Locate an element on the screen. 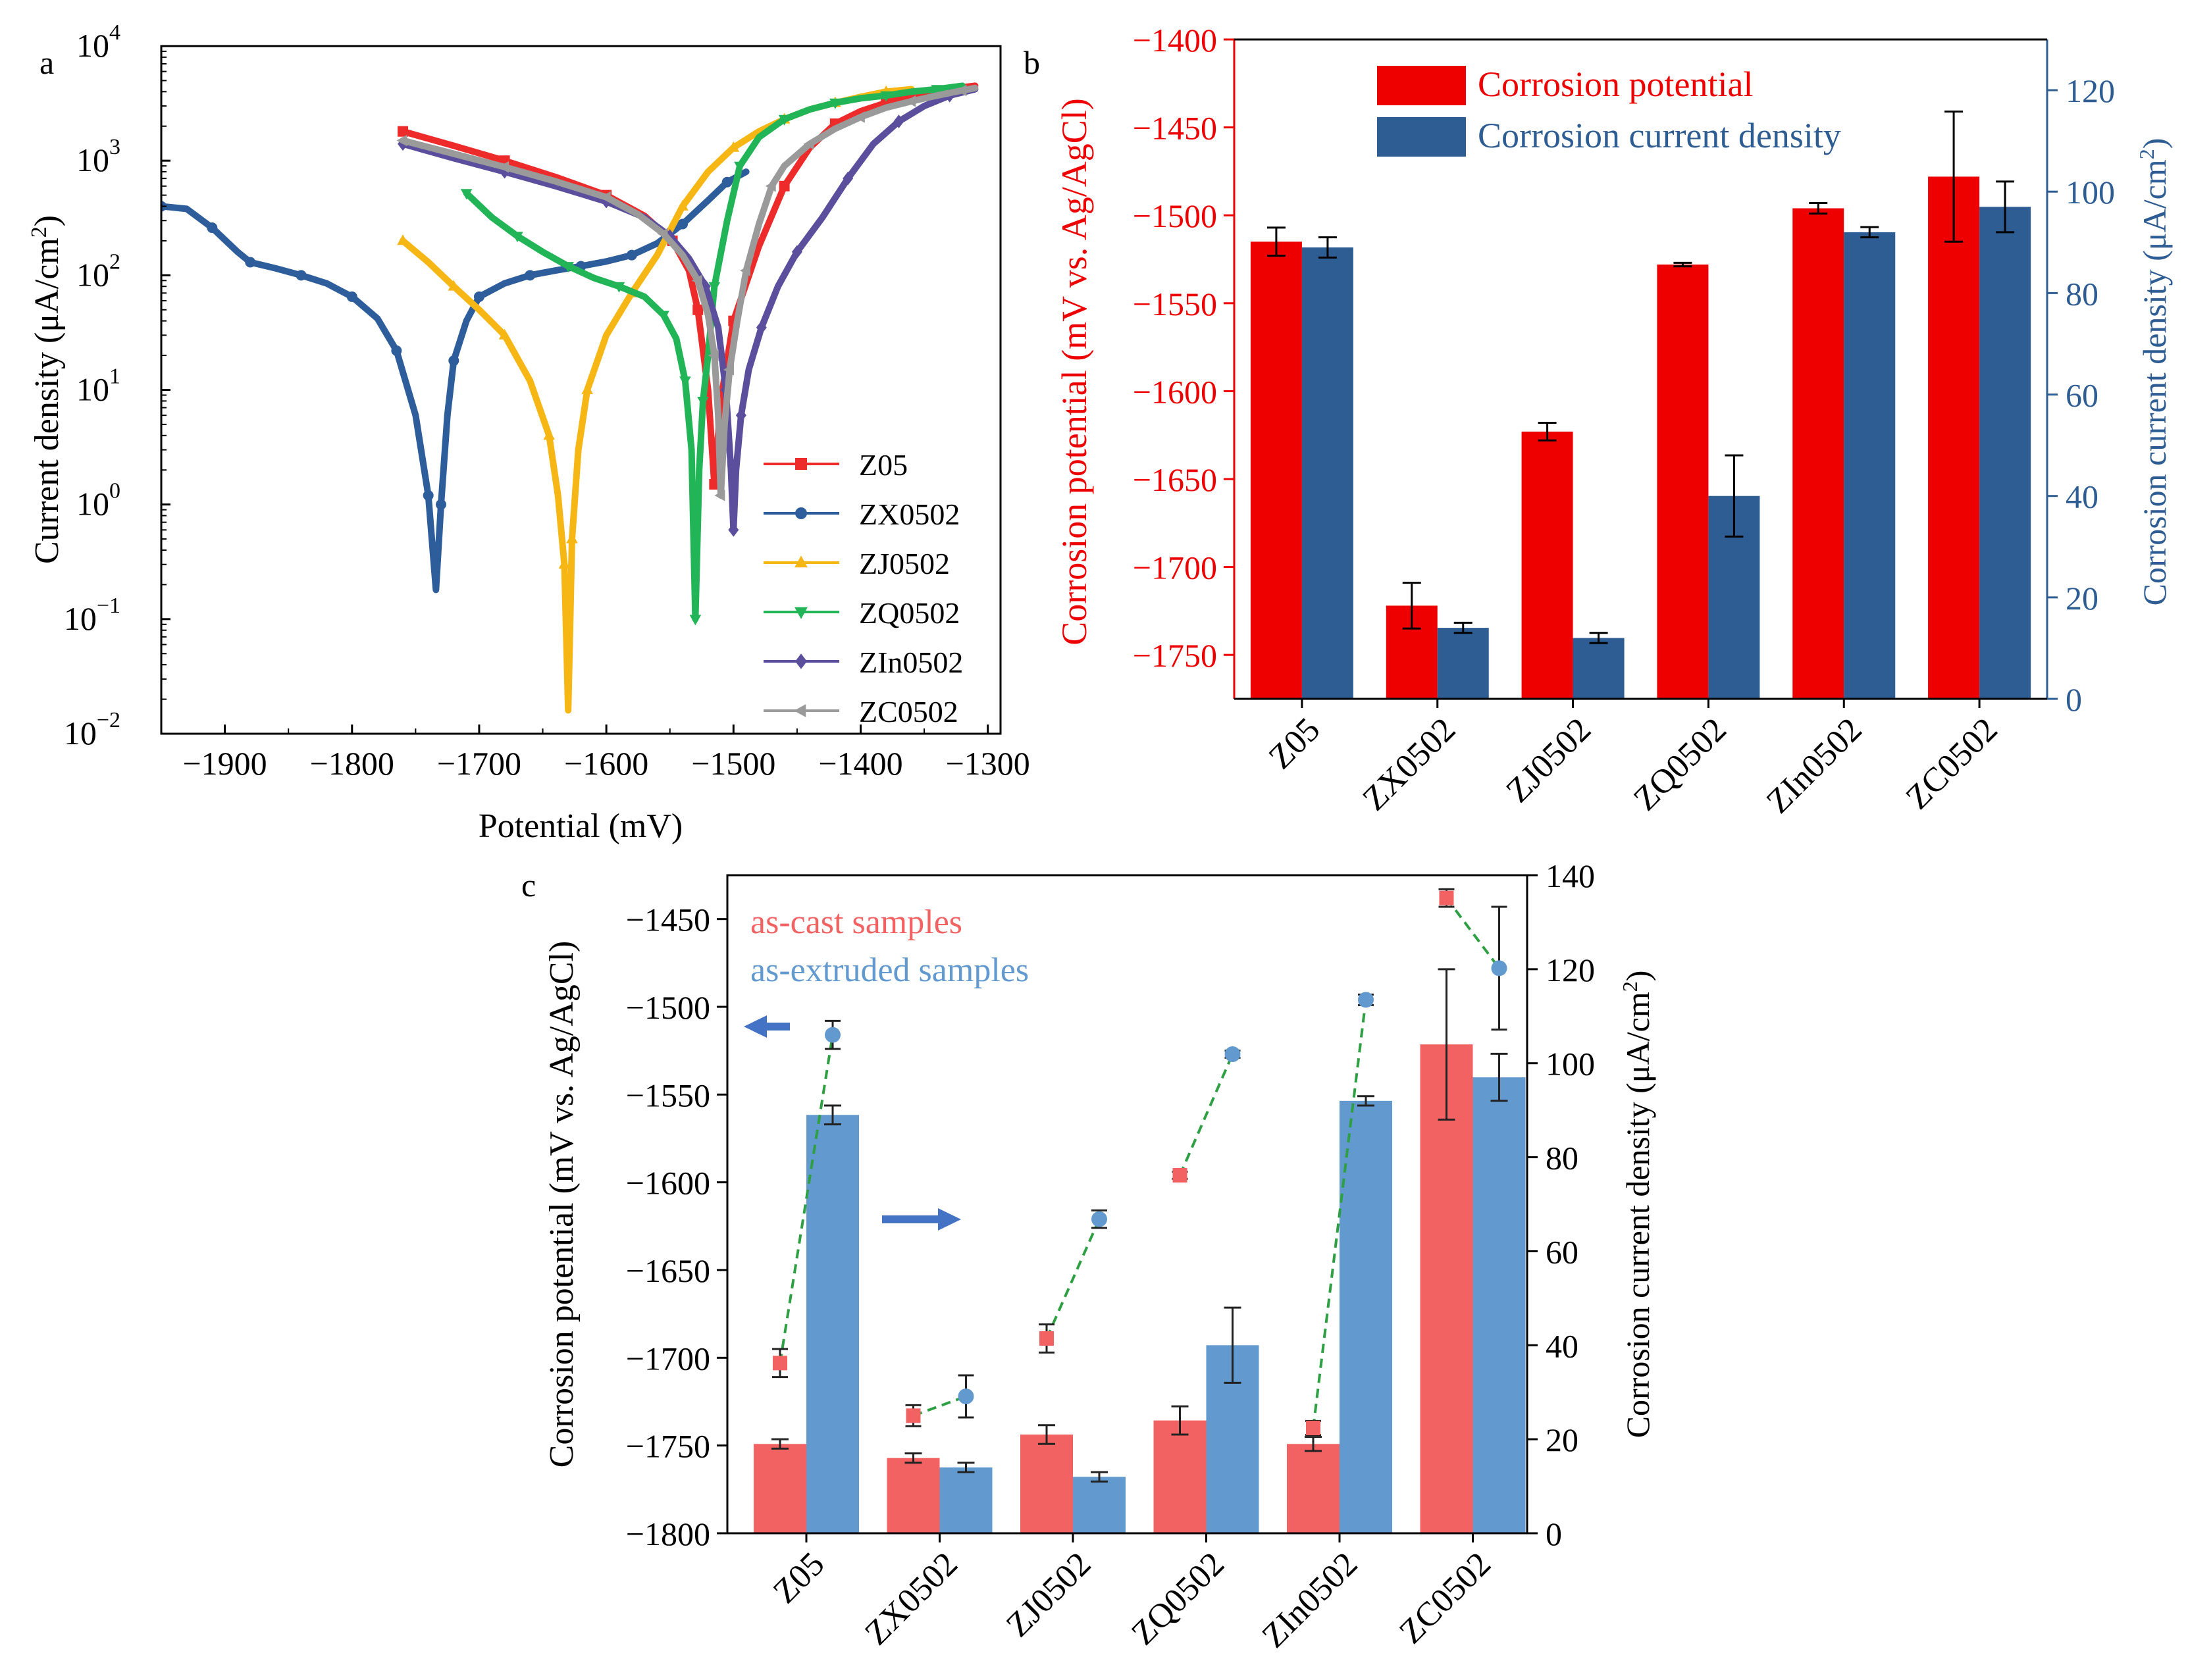 The width and height of the screenshot is (2188, 1680). y-tick-exponent: −1 is located at coordinates (109, 606).